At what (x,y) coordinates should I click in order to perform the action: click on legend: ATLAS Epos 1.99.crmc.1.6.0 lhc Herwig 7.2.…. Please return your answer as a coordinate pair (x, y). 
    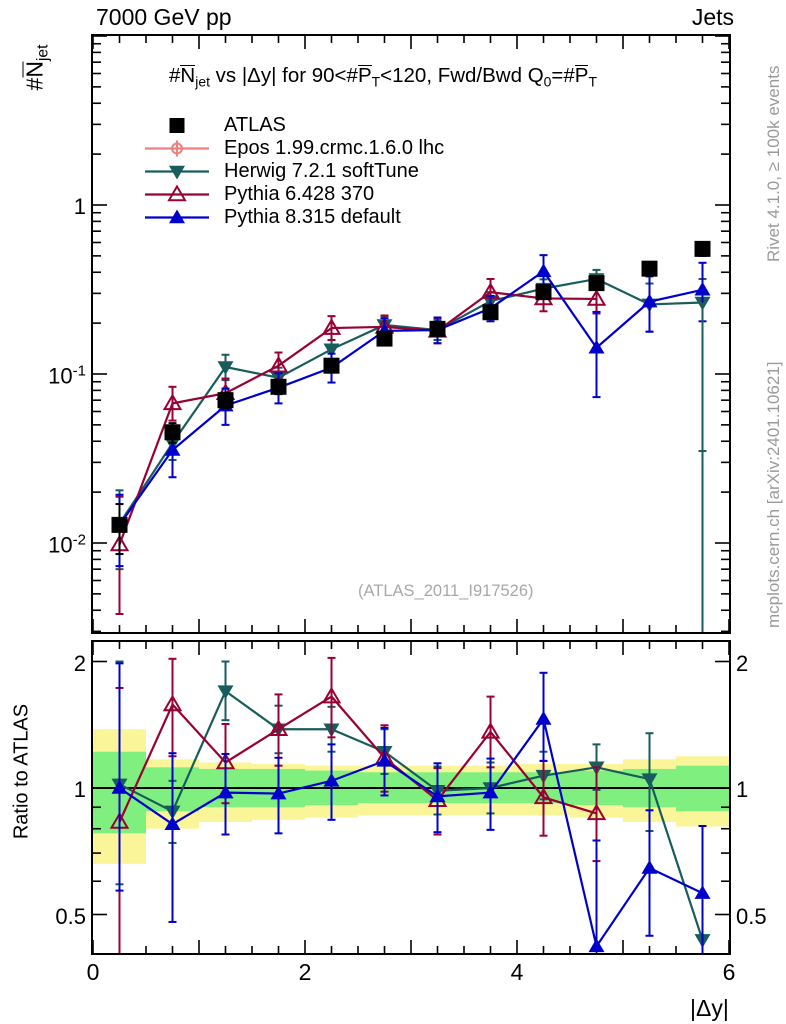
    Looking at the image, I should click on (293, 171).